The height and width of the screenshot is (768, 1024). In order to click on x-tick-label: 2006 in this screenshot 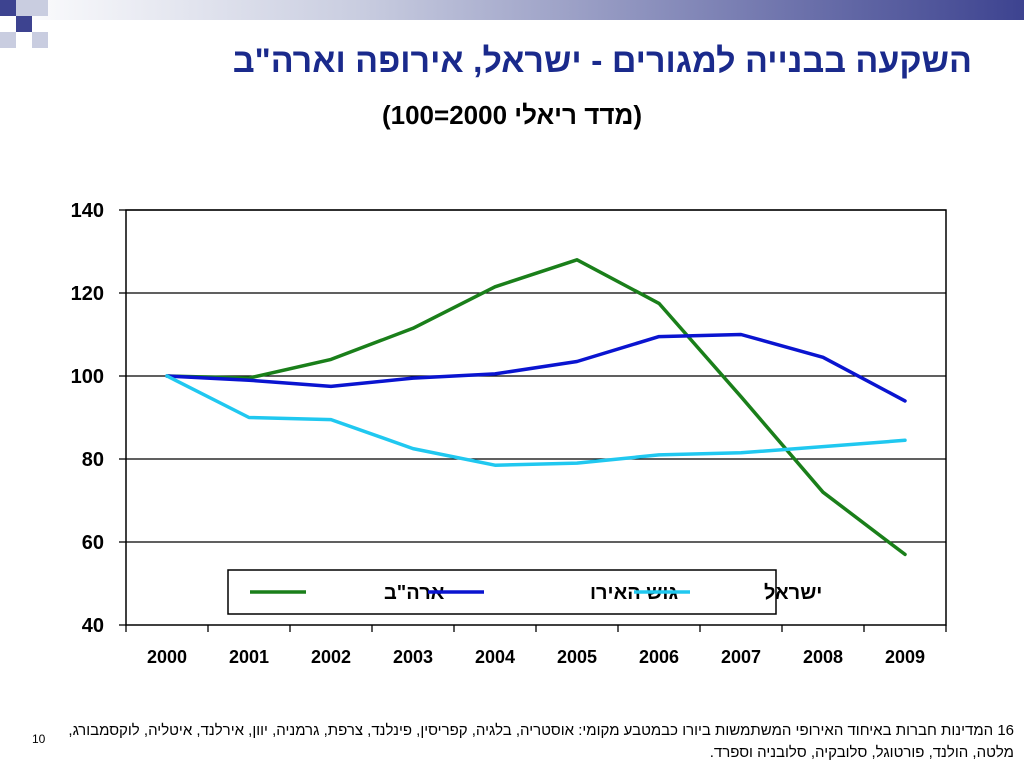, I will do `click(659, 657)`.